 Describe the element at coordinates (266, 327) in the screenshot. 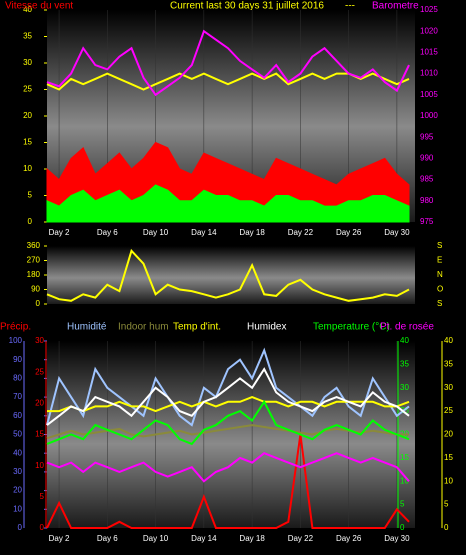

I see `legend-entry: Humidex` at that location.